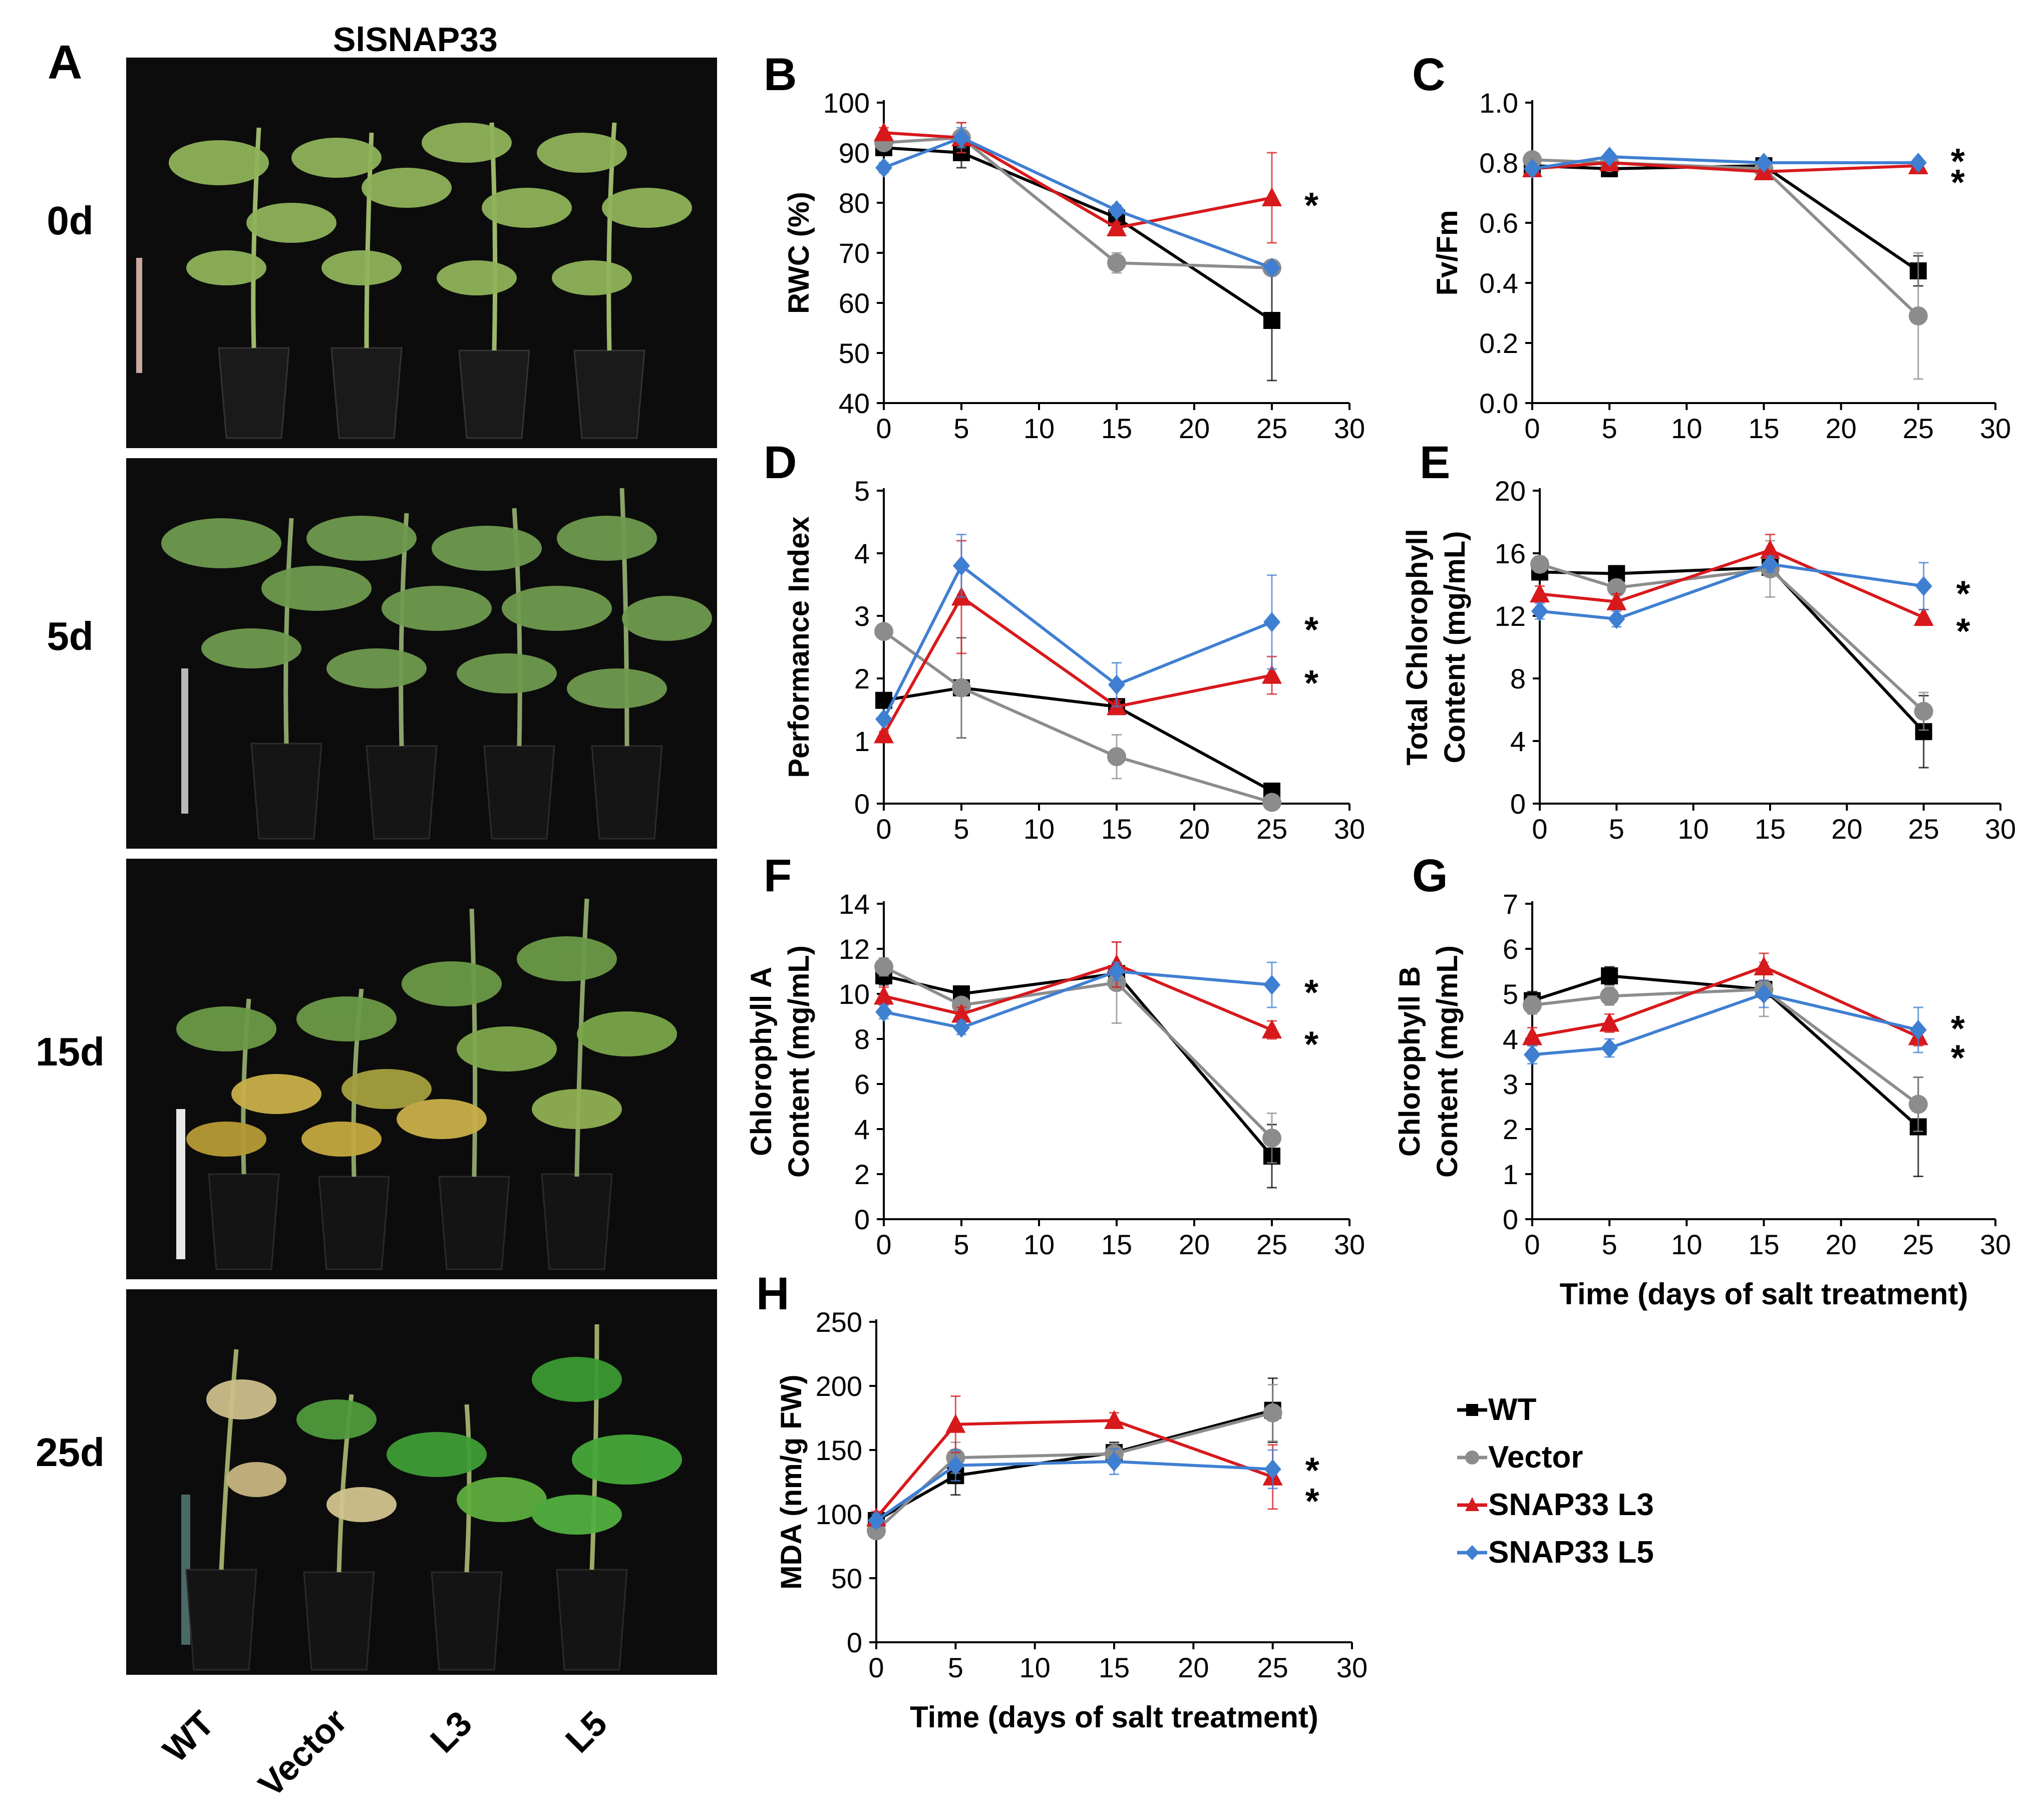 The width and height of the screenshot is (2044, 1805). Describe the element at coordinates (1498, 103) in the screenshot. I see `y-tick-label: 1.0` at that location.